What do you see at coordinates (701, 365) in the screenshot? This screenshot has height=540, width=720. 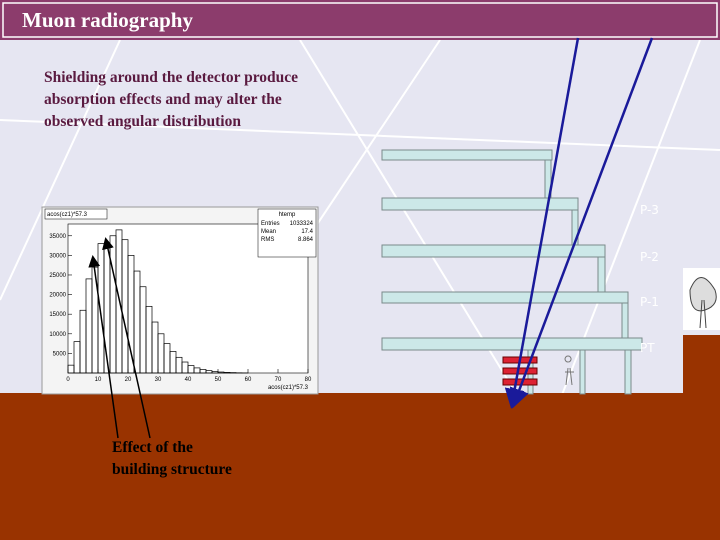 I see `ground-raised` at bounding box center [701, 365].